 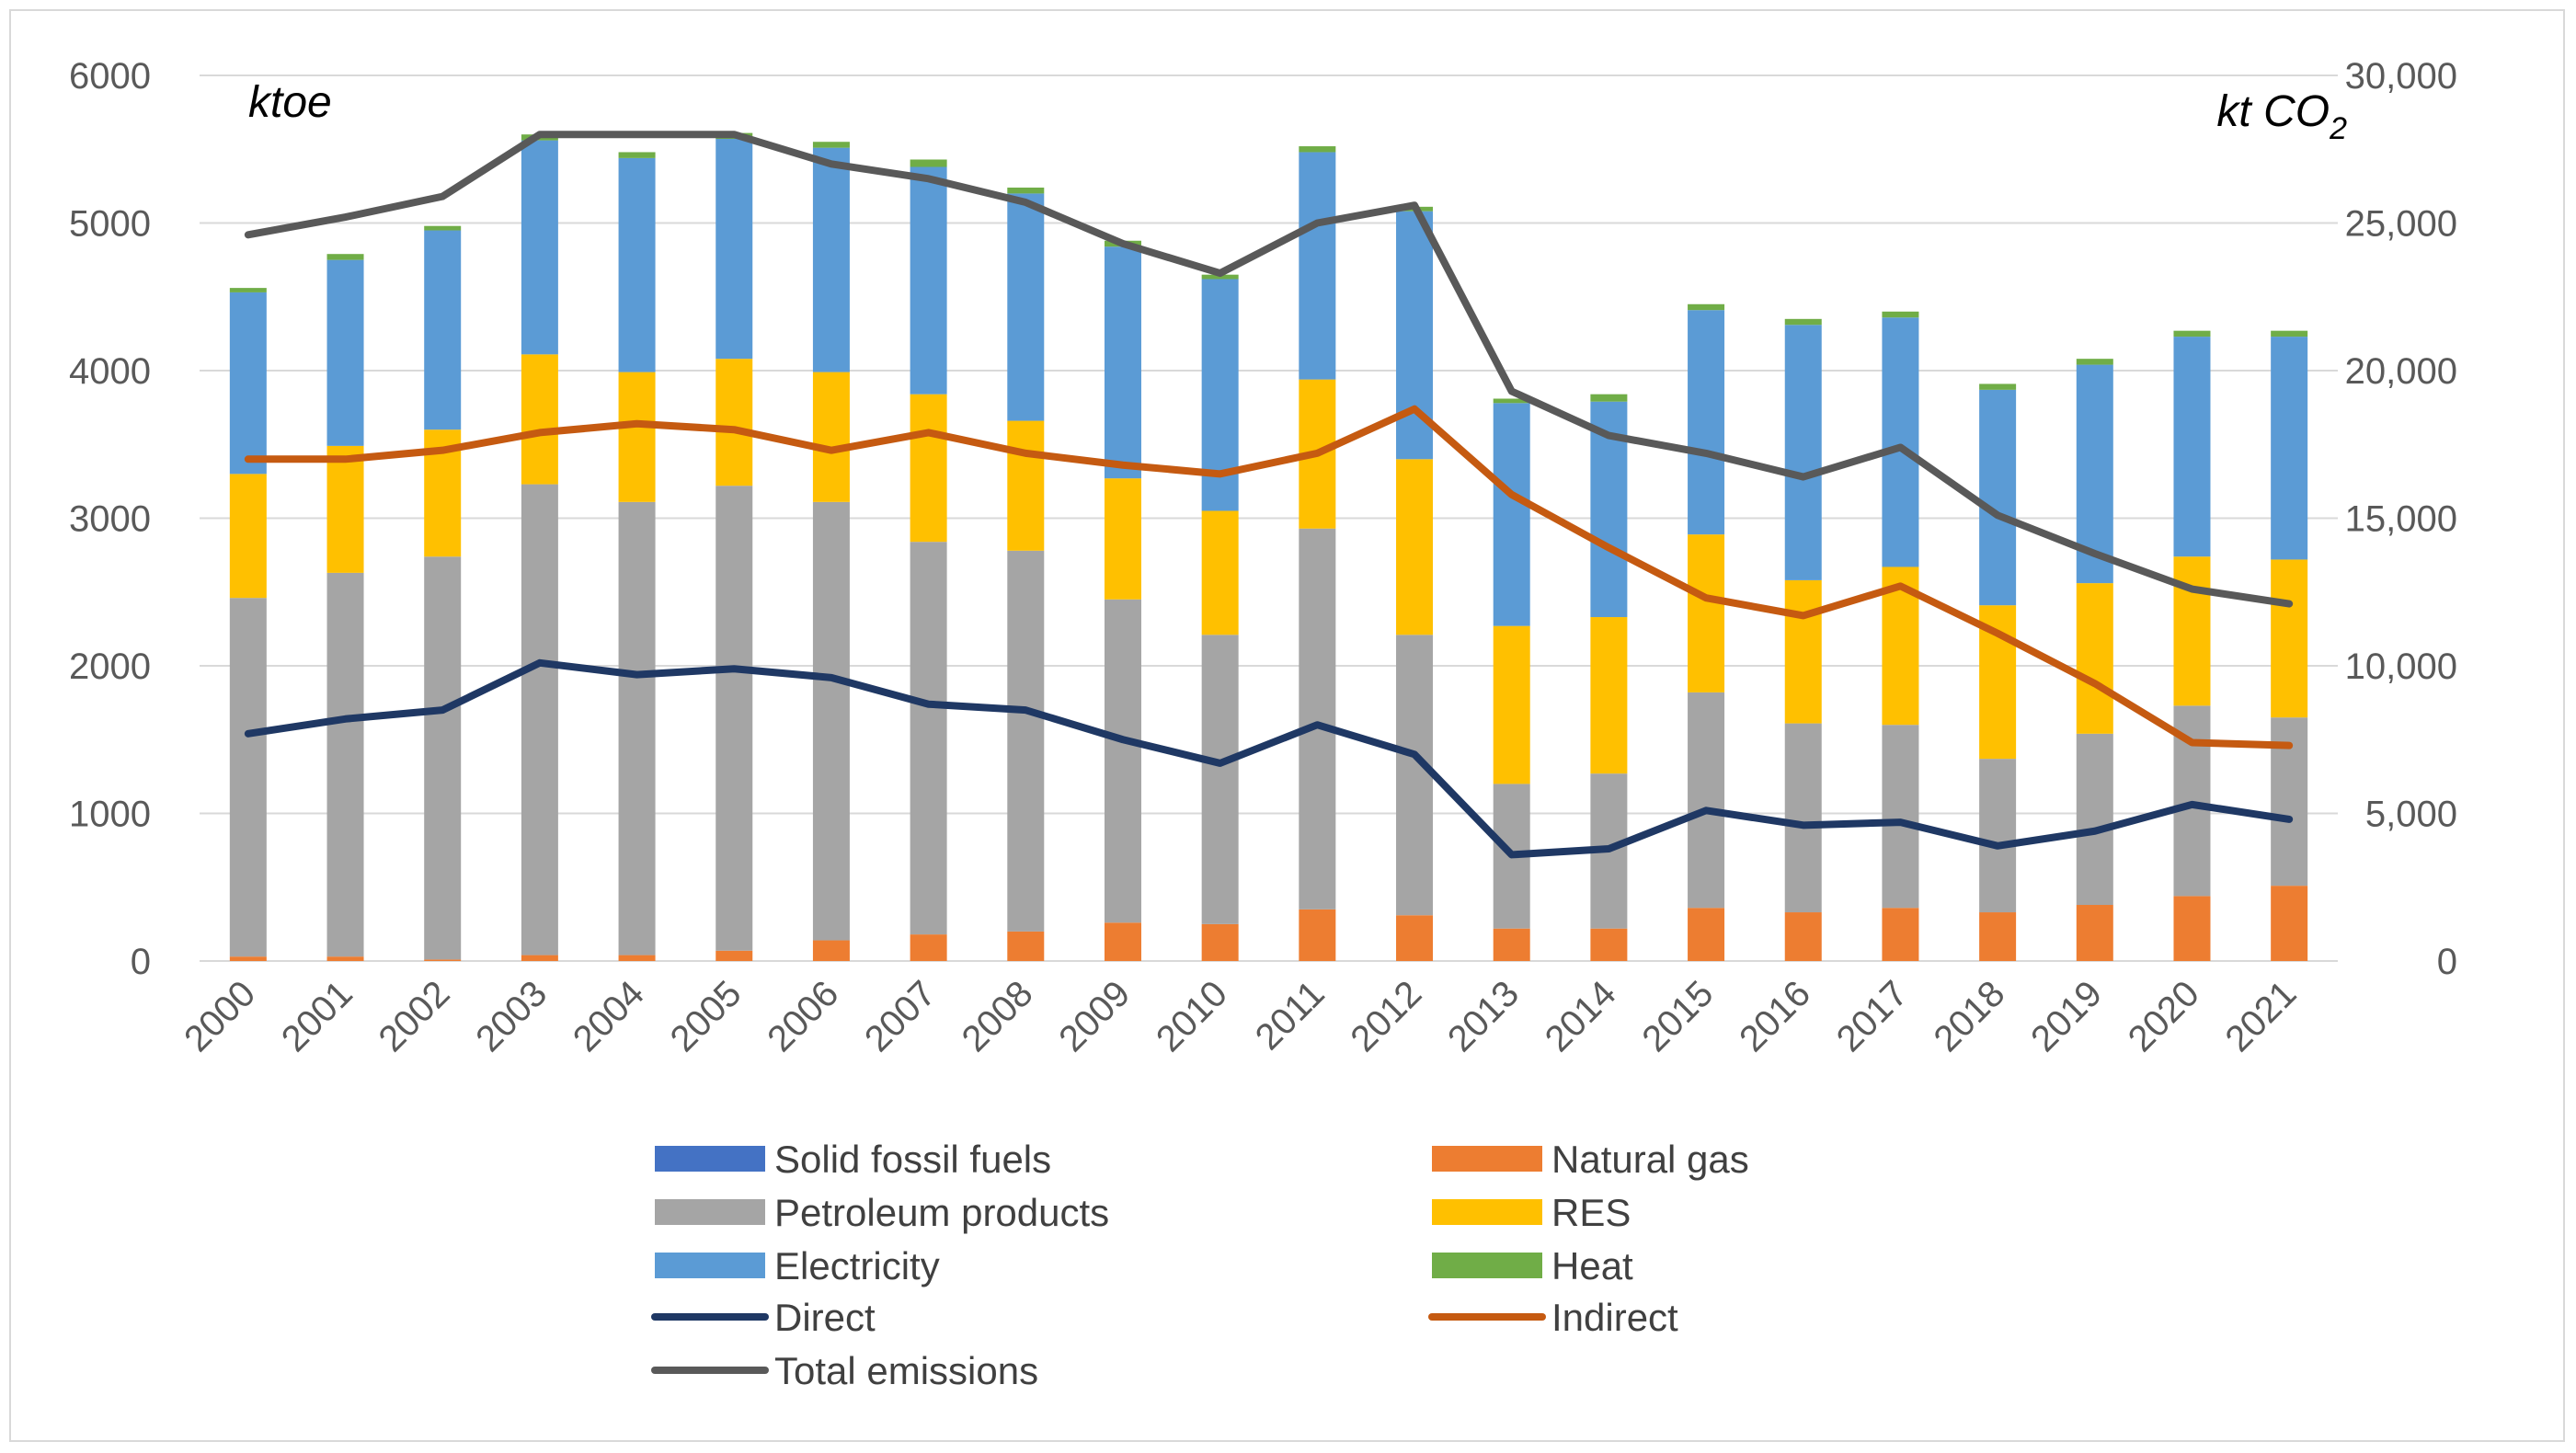 I want to click on x-tick-label: 2013, so click(x=1483, y=1016).